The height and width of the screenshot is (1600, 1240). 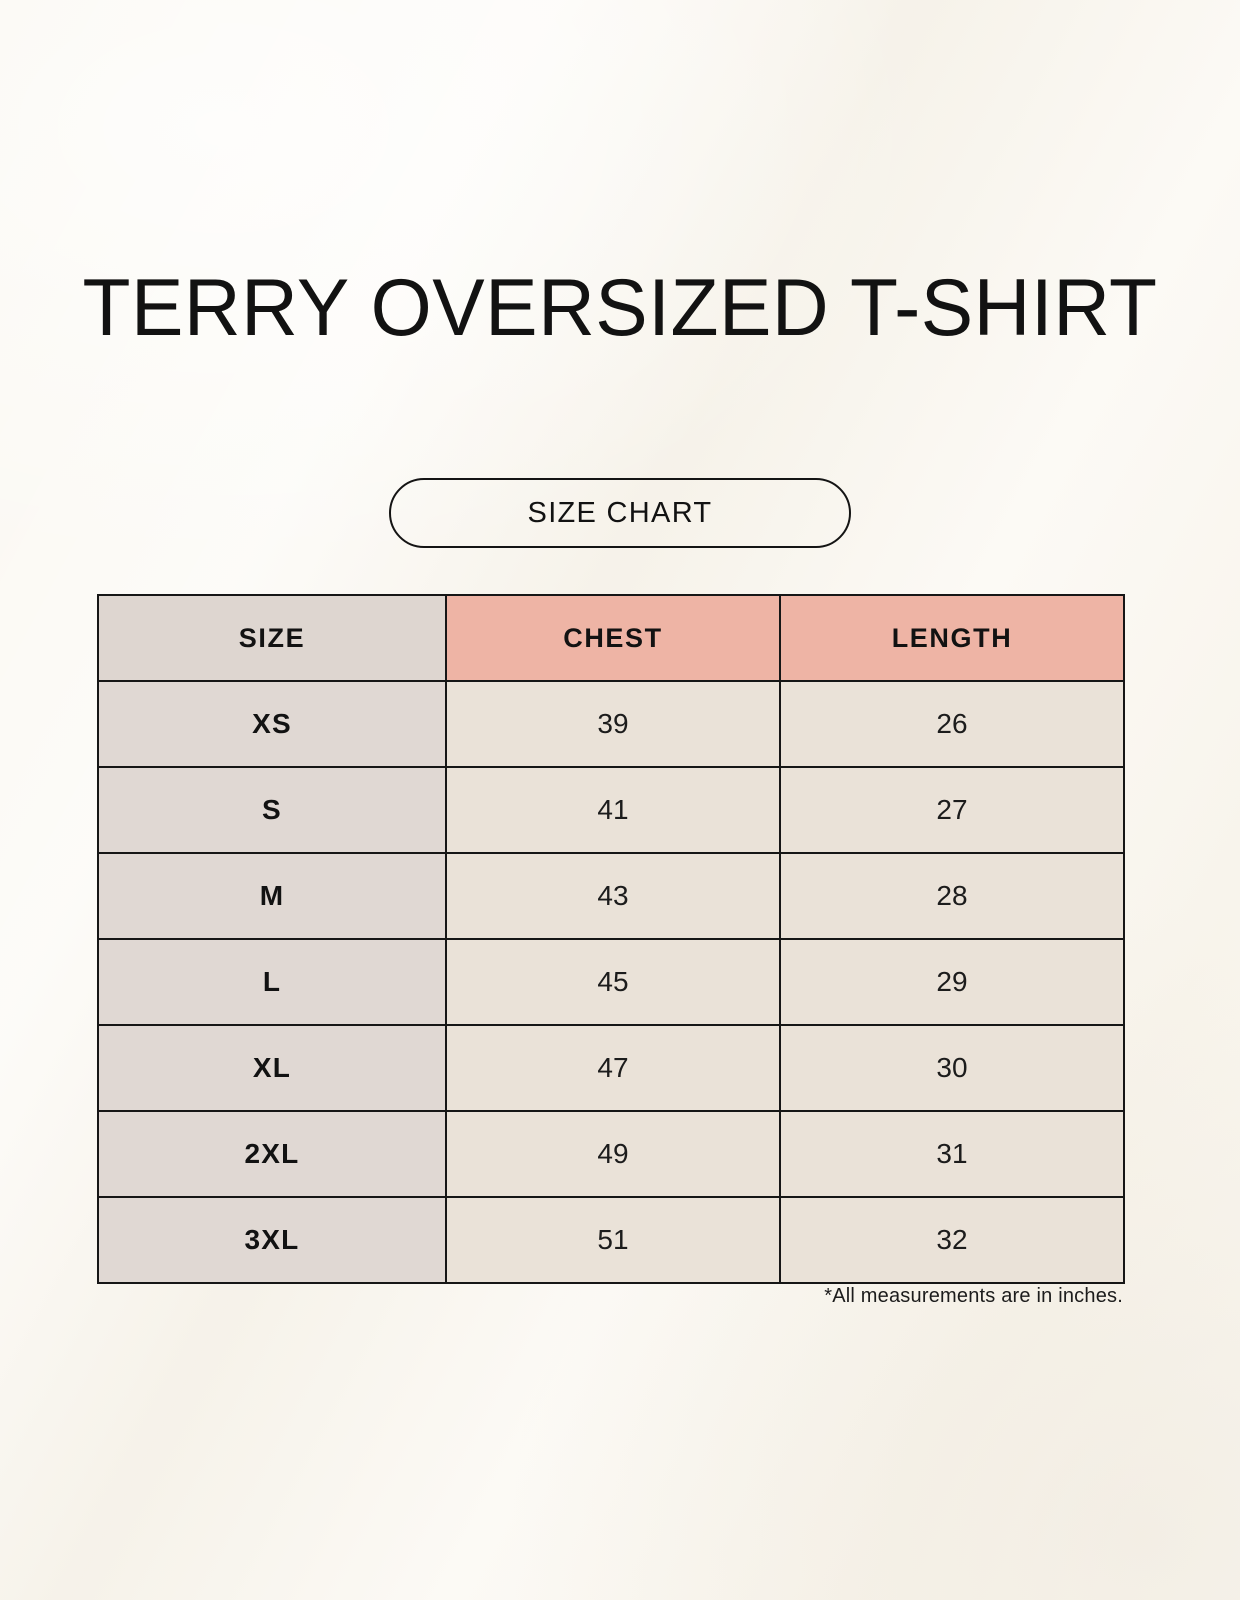 I want to click on size-value: 3XL, so click(x=272, y=1239).